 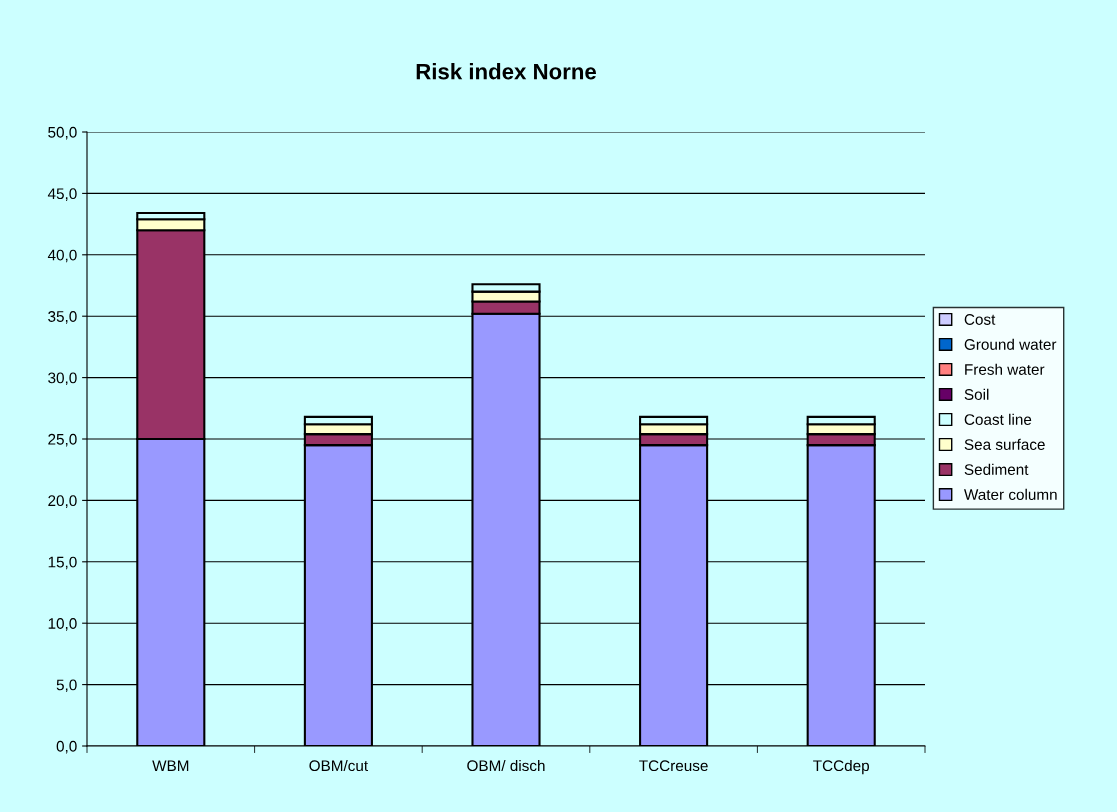 What do you see at coordinates (980, 319) in the screenshot?
I see `legend-label: Cost` at bounding box center [980, 319].